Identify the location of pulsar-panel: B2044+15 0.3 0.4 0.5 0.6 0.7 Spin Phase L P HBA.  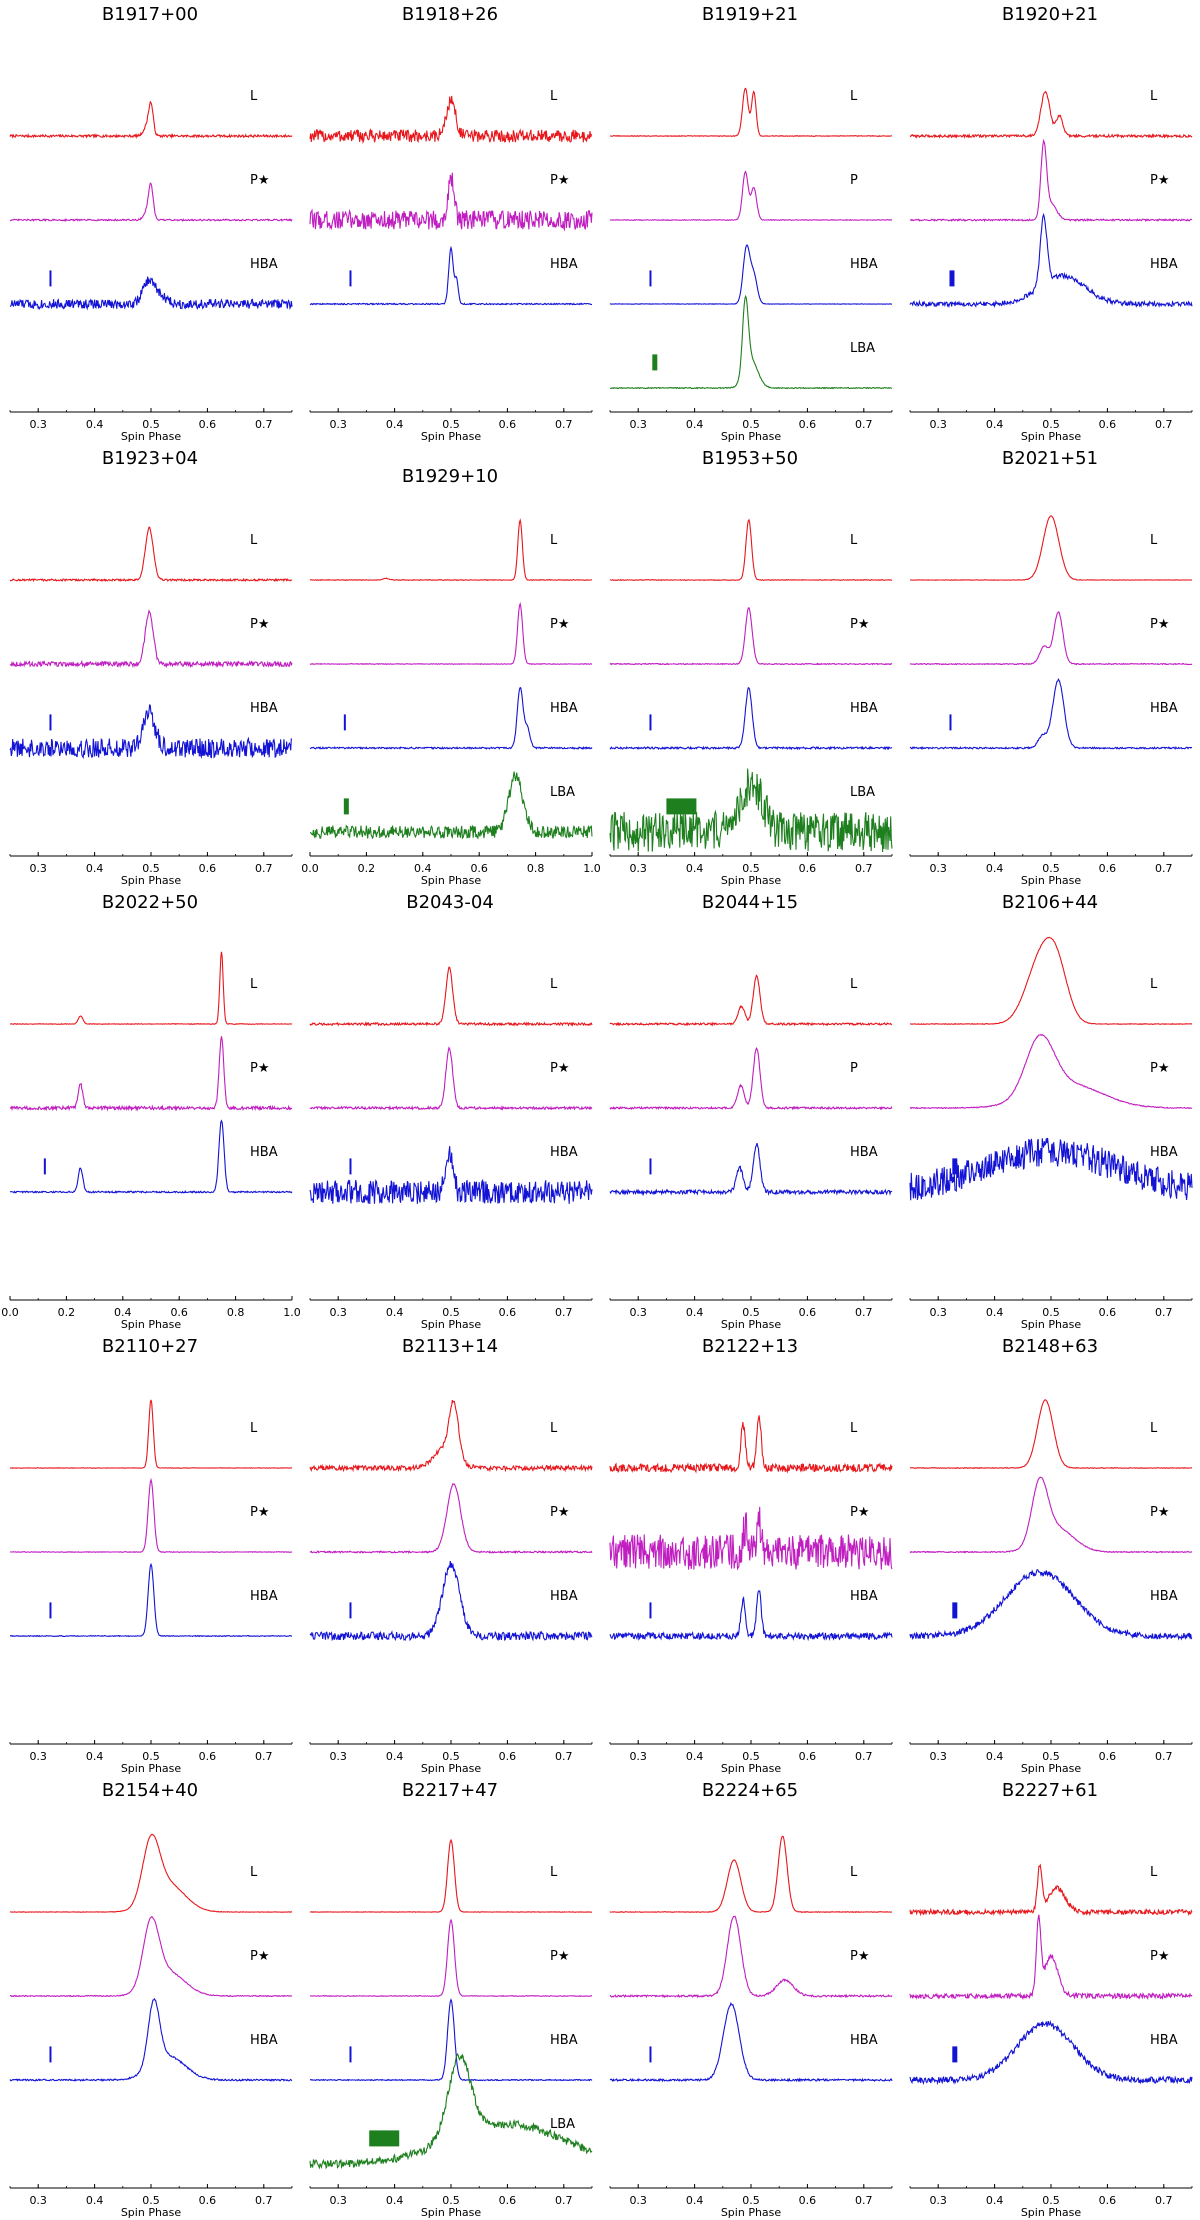
(750, 1110).